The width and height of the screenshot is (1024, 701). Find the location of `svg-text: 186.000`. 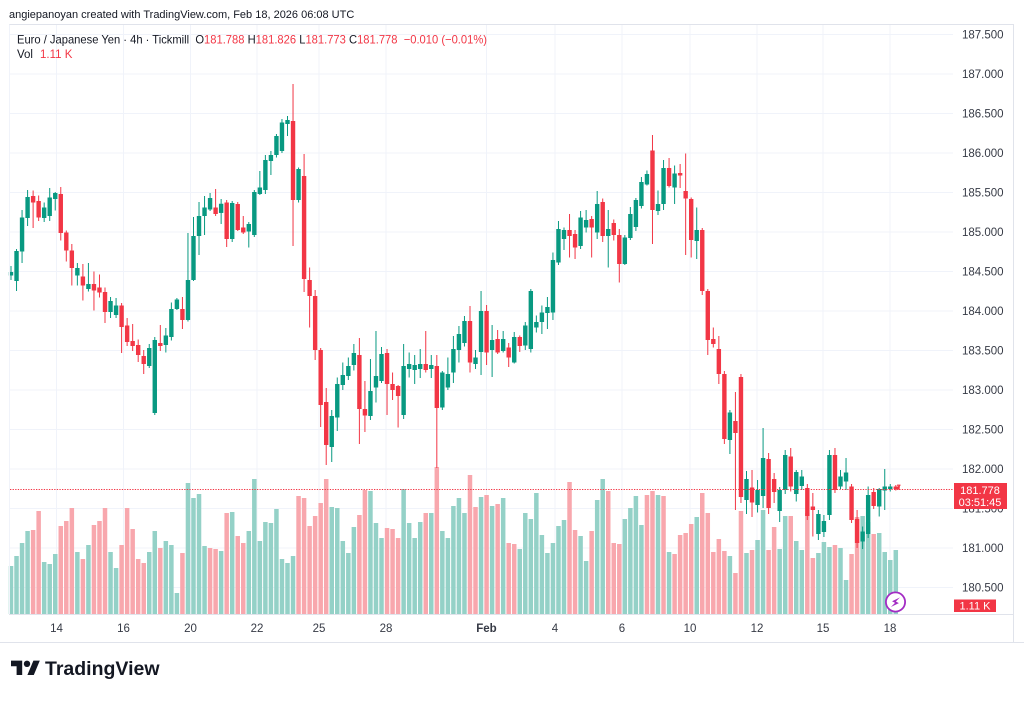

svg-text: 186.000 is located at coordinates (983, 154).